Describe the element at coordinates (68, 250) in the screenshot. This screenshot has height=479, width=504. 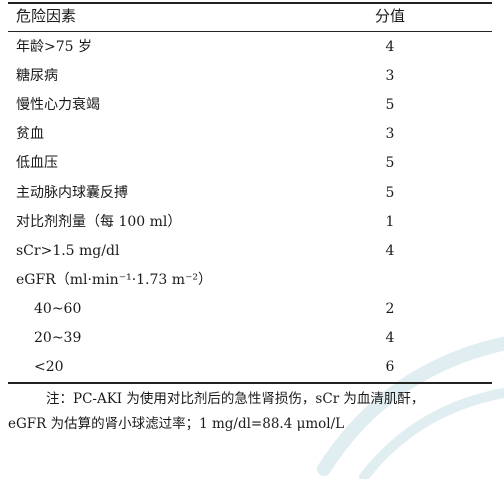
I see `risk-factor-cell: sCr>1.5 mg/dl` at that location.